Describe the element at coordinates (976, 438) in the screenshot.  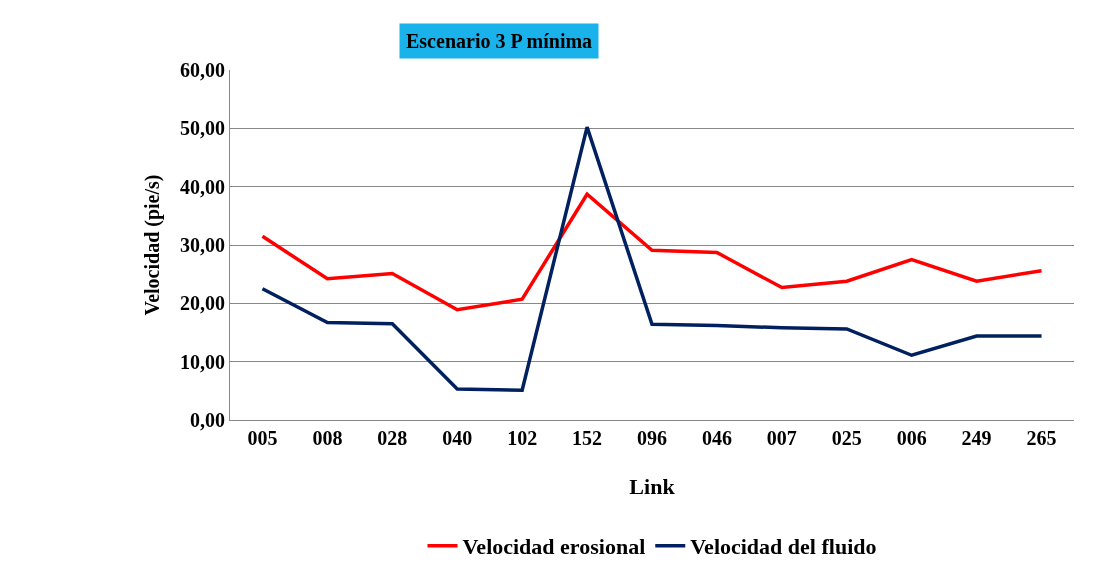
I see `x-tick-label: 249` at that location.